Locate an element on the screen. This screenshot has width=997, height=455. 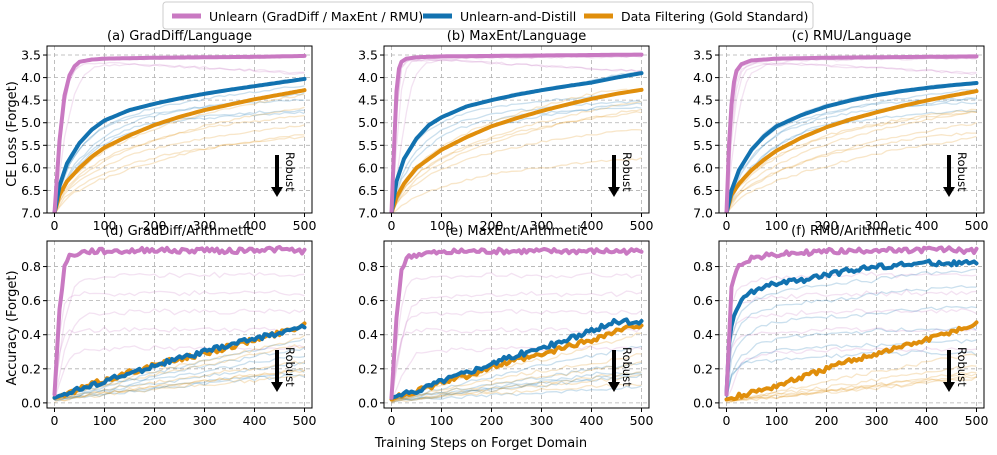
main-series is located at coordinates (851, 323).